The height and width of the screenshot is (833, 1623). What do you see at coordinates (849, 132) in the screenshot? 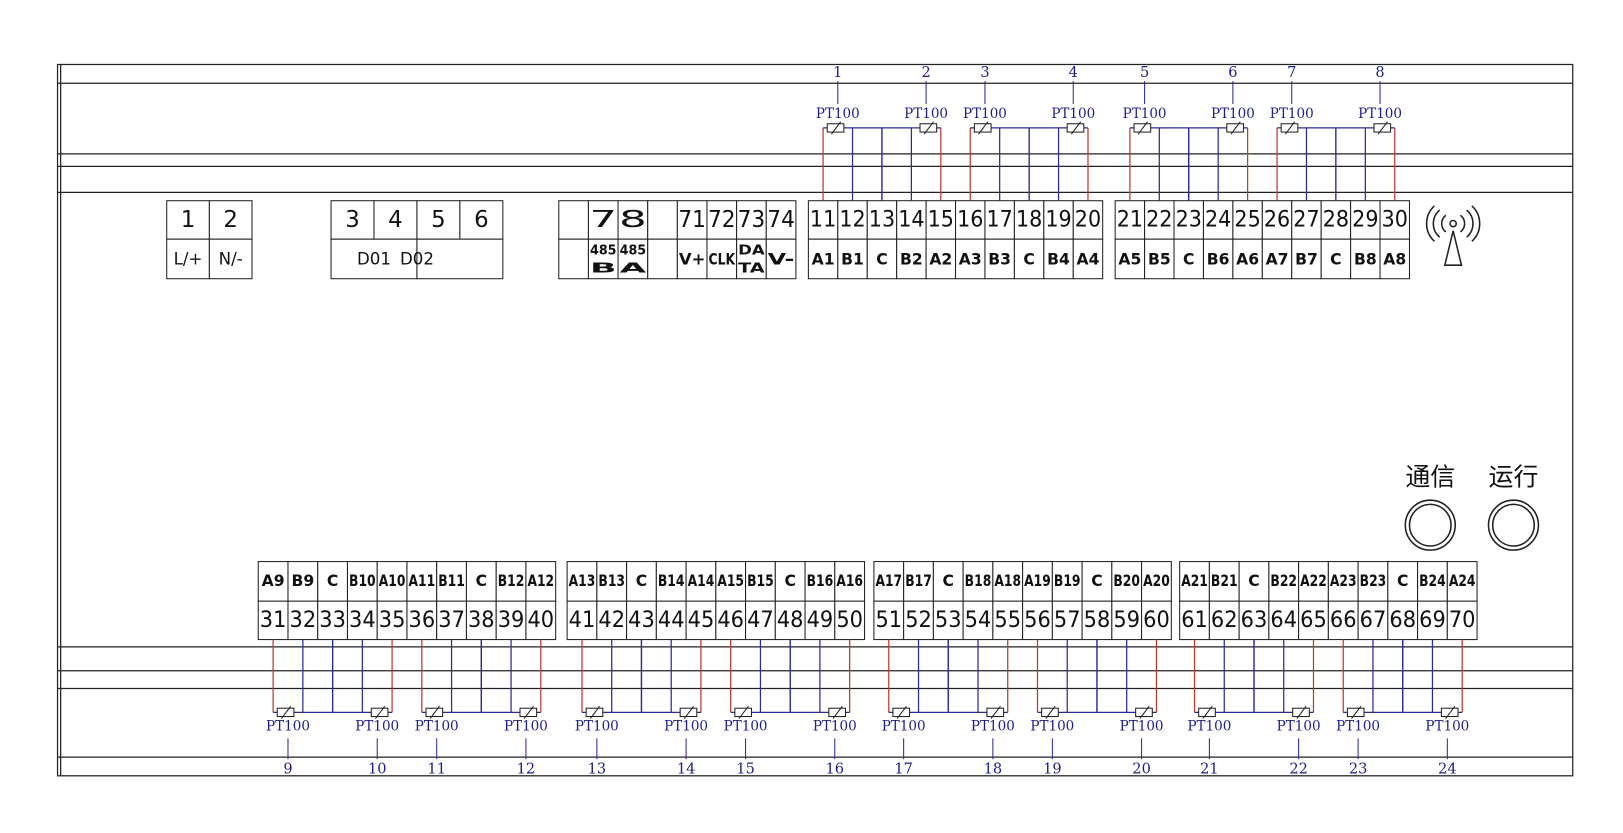
I see `pt100-sensor: 1 PT100` at bounding box center [849, 132].